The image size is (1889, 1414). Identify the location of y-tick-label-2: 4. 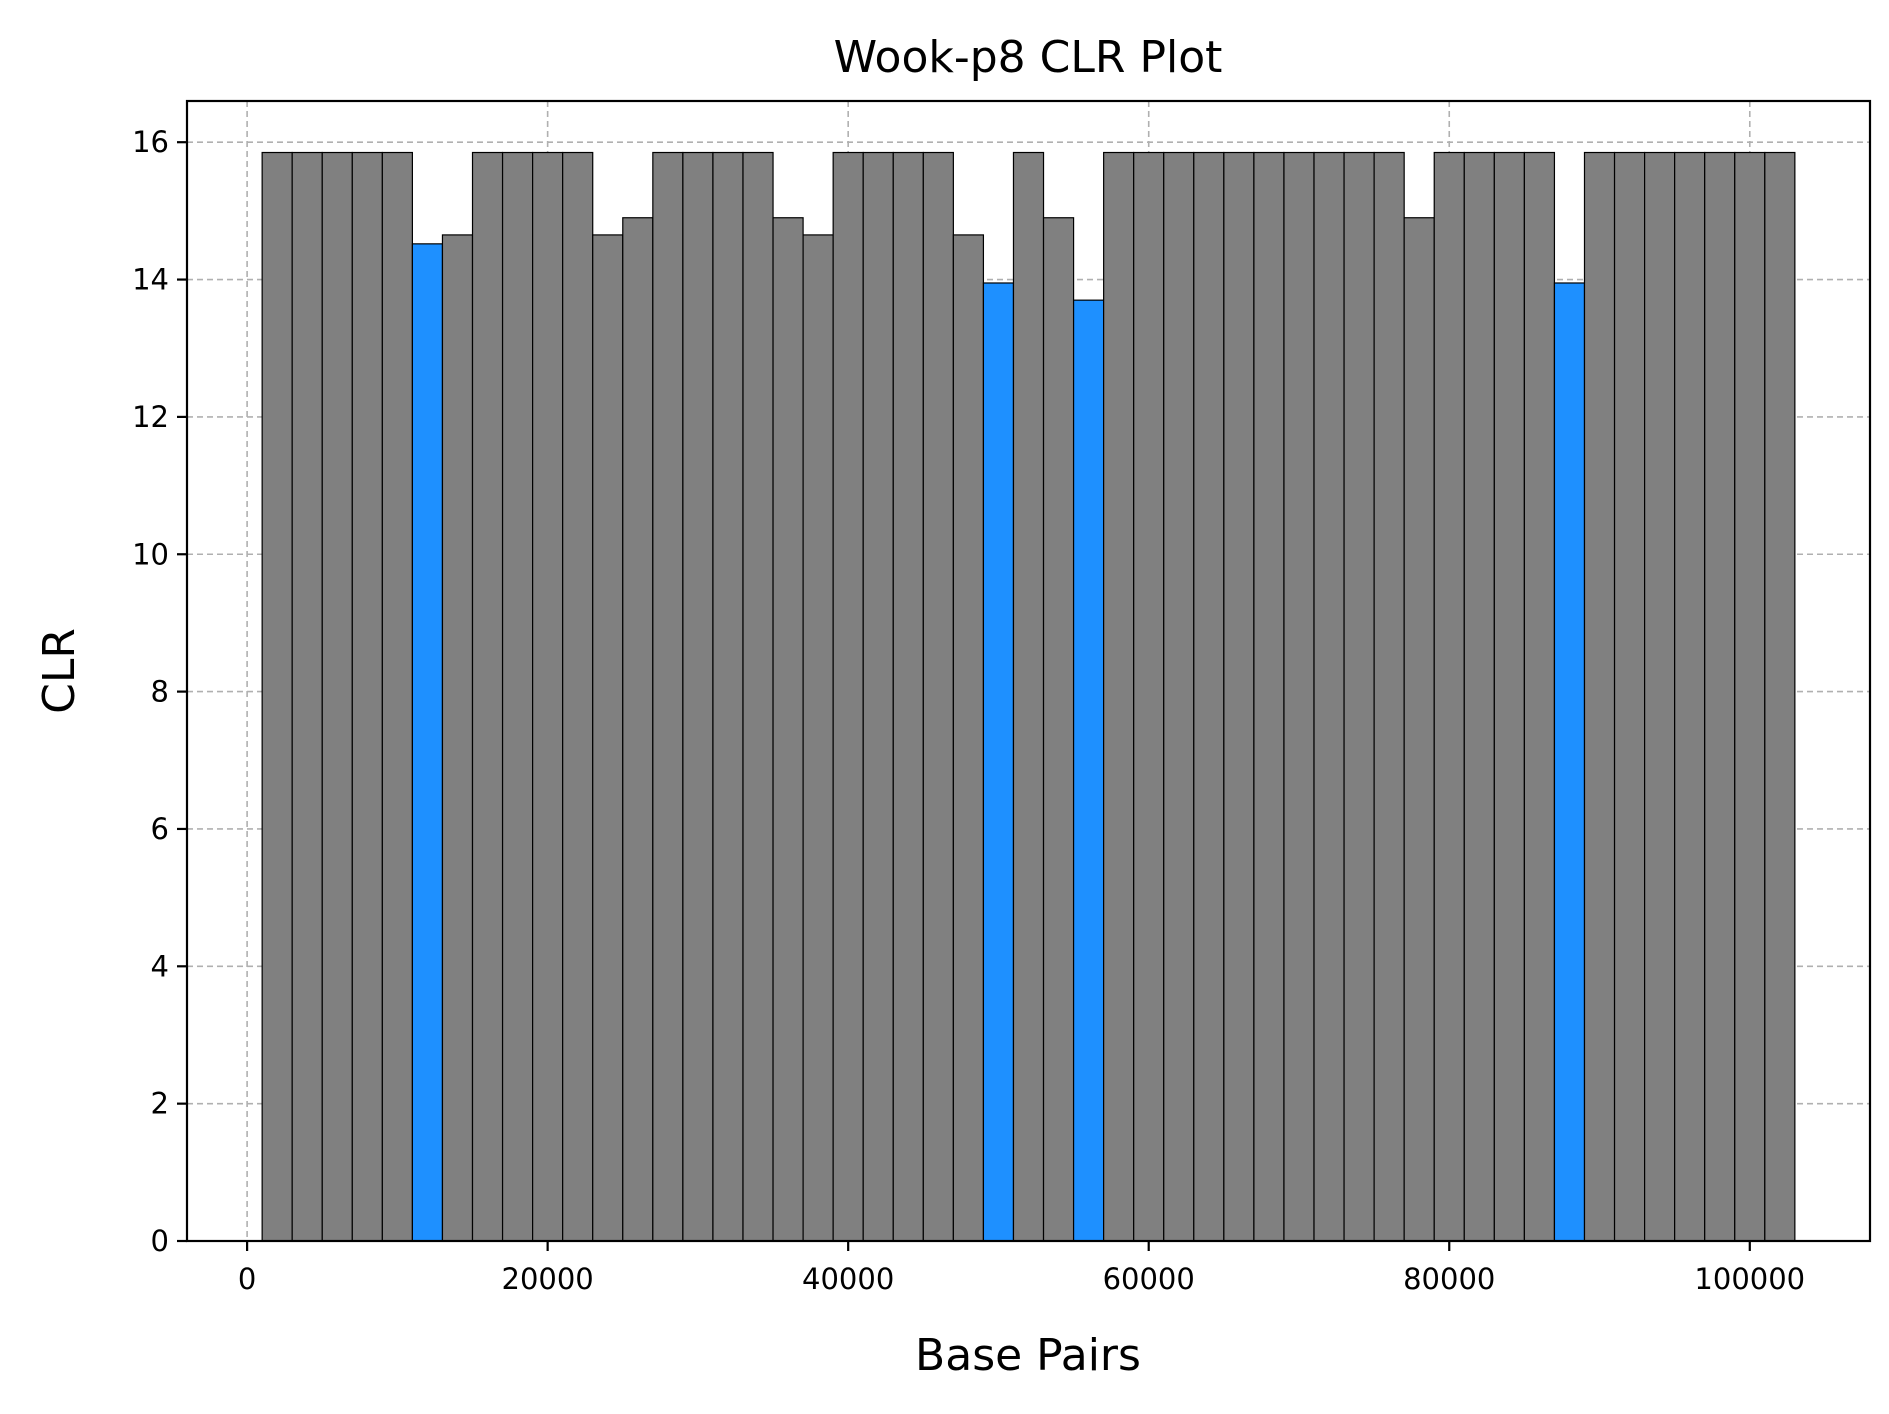
(160, 966).